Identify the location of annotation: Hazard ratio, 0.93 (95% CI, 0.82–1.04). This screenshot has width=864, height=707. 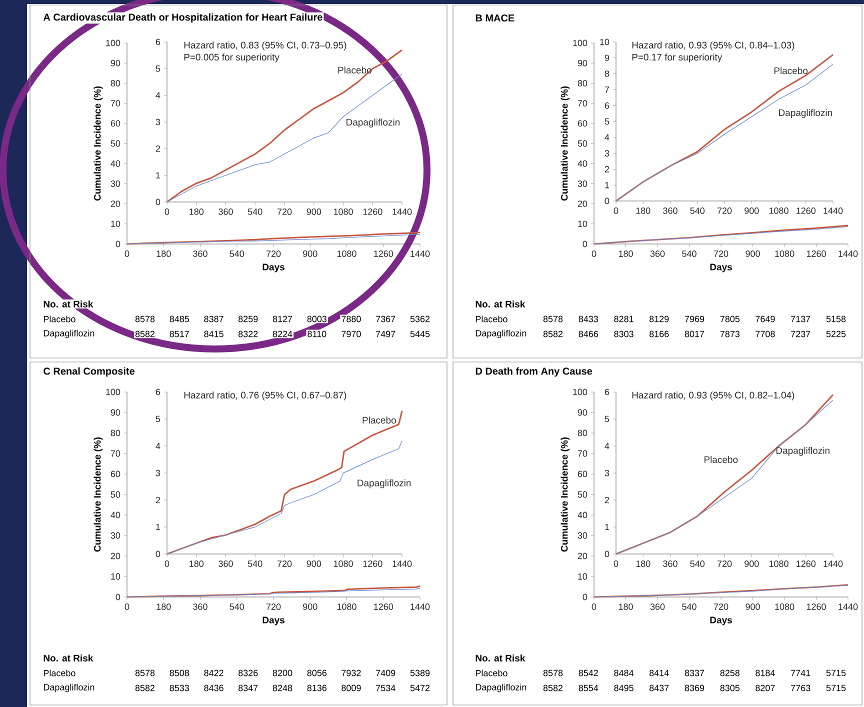
(713, 396).